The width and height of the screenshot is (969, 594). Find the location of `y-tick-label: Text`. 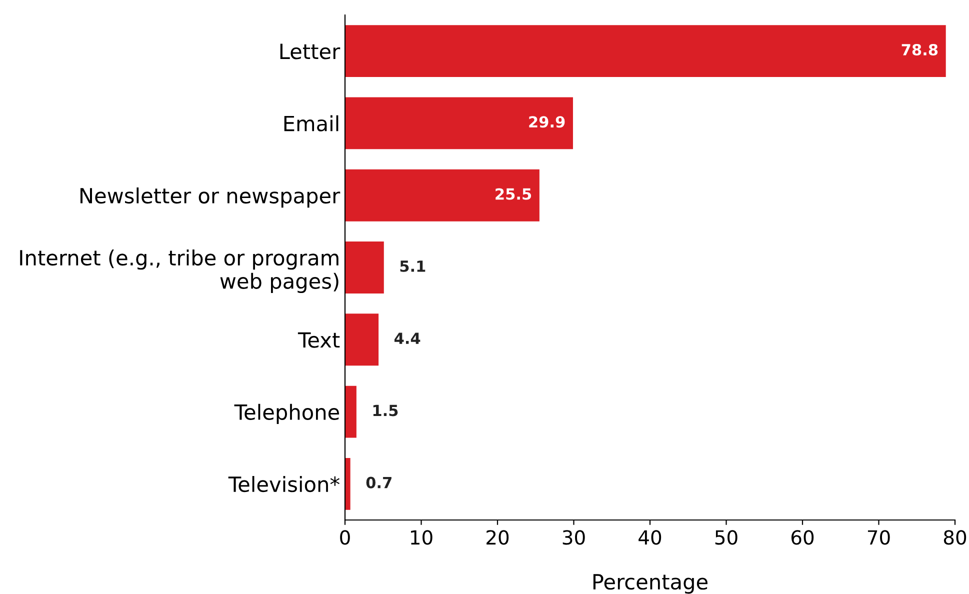

y-tick-label: Text is located at coordinates (319, 340).